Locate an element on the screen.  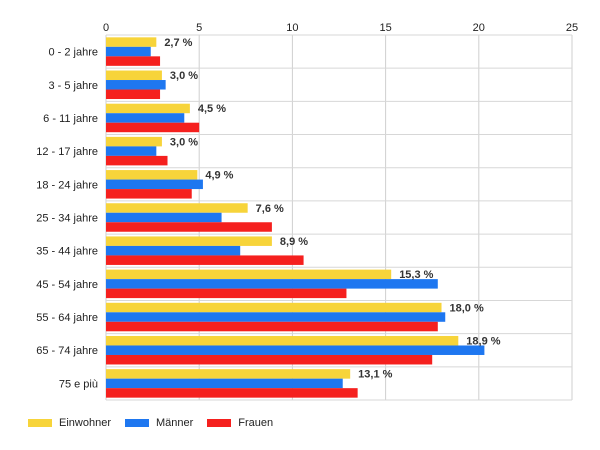
data-label: 4,9 % is located at coordinates (219, 176).